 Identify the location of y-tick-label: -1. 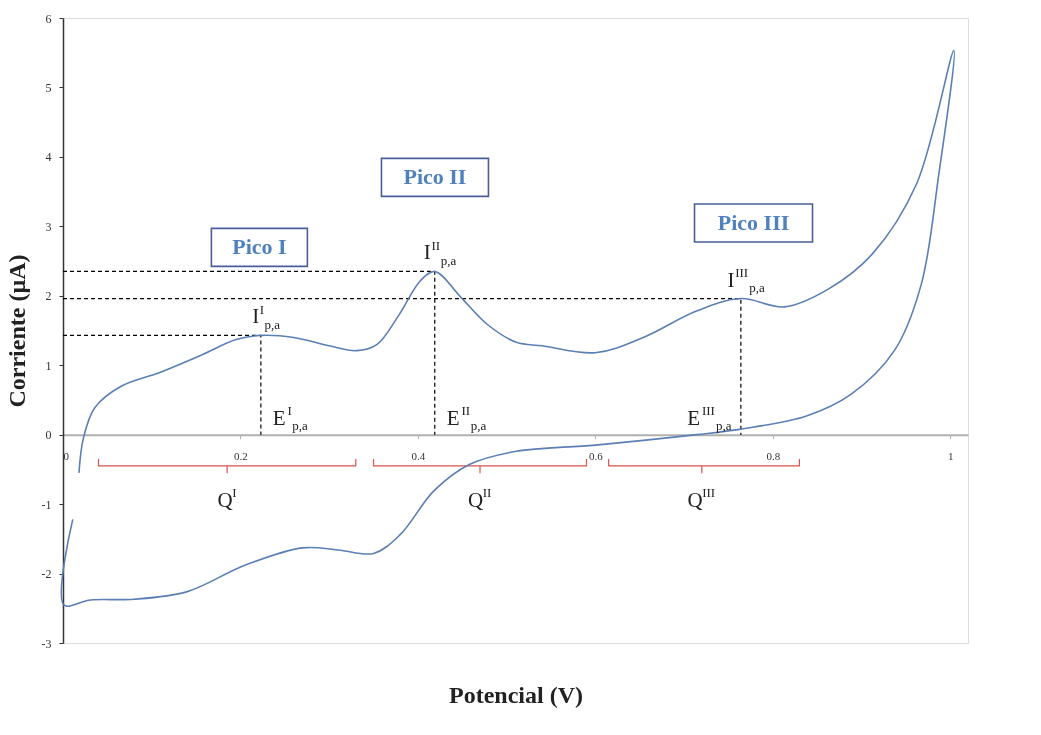
(46, 504).